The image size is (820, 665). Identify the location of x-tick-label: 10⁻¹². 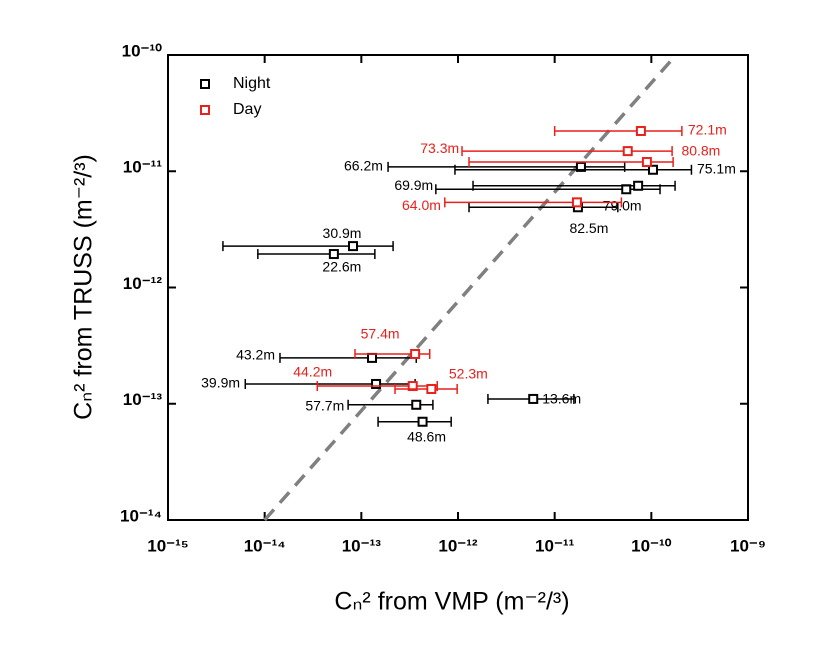
(458, 545).